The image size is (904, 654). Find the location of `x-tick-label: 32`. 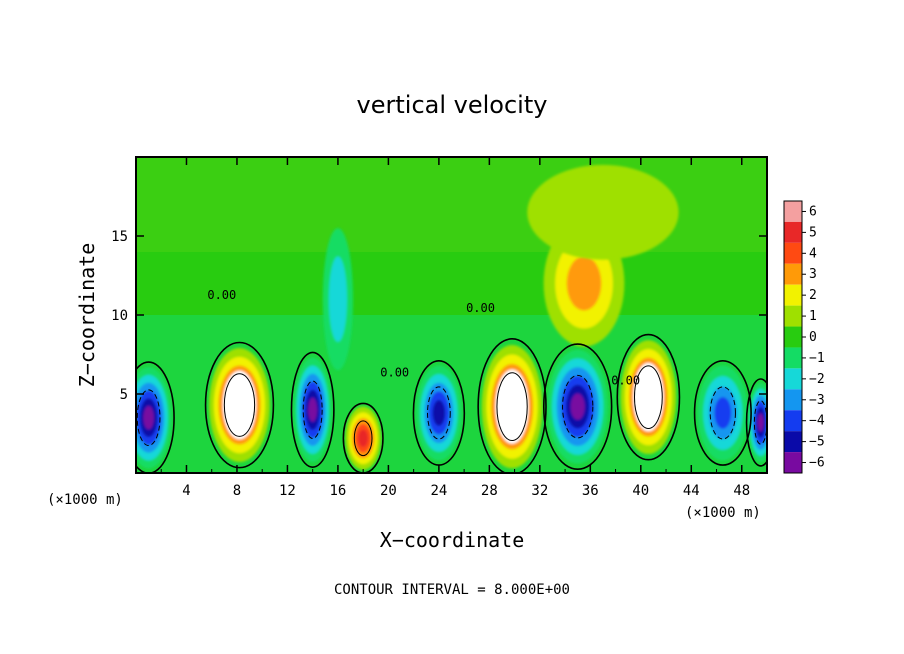

x-tick-label: 32 is located at coordinates (539, 491).